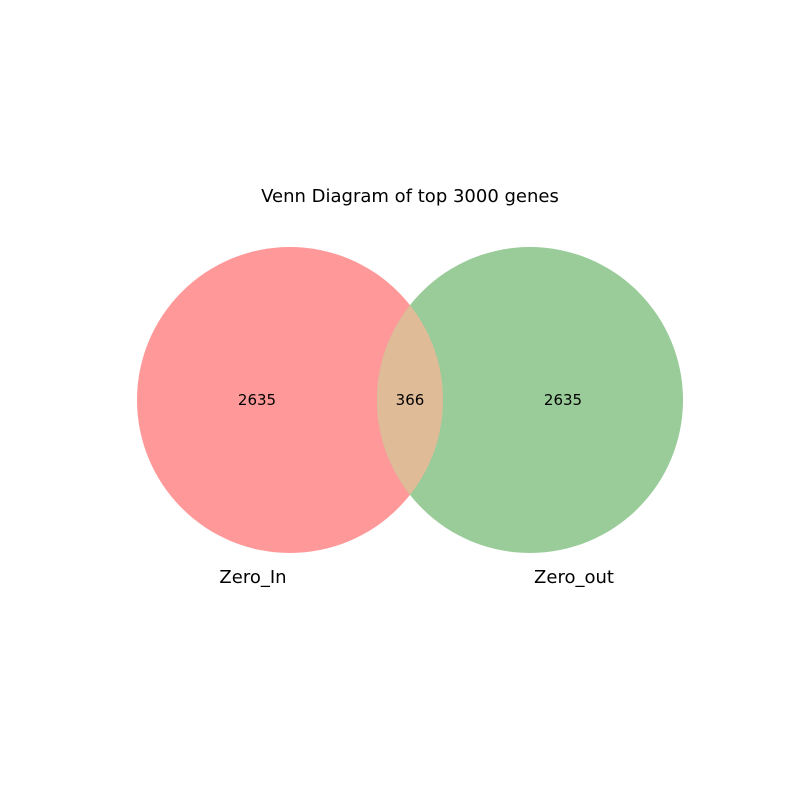  What do you see at coordinates (257, 400) in the screenshot?
I see `count-zero-in-only: 2635` at bounding box center [257, 400].